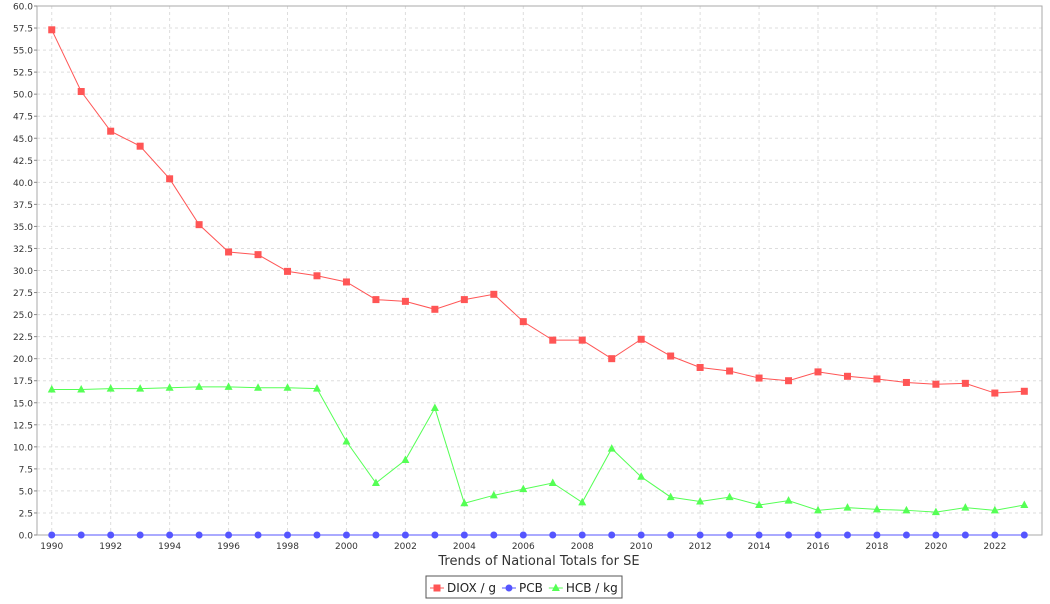  What do you see at coordinates (700, 547) in the screenshot?
I see `x-tick-label: 2012` at bounding box center [700, 547].